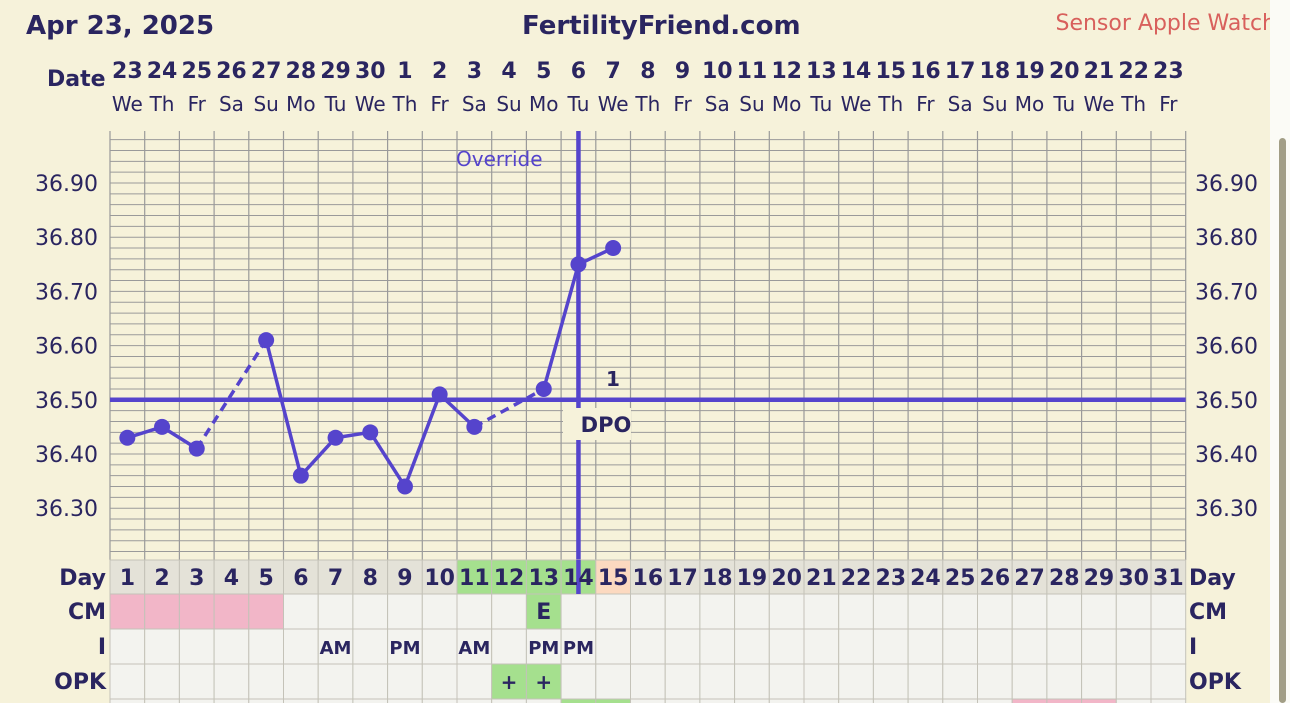 The height and width of the screenshot is (703, 1290). What do you see at coordinates (1226, 238) in the screenshot?
I see `temp-tick-right: 36.80` at bounding box center [1226, 238].